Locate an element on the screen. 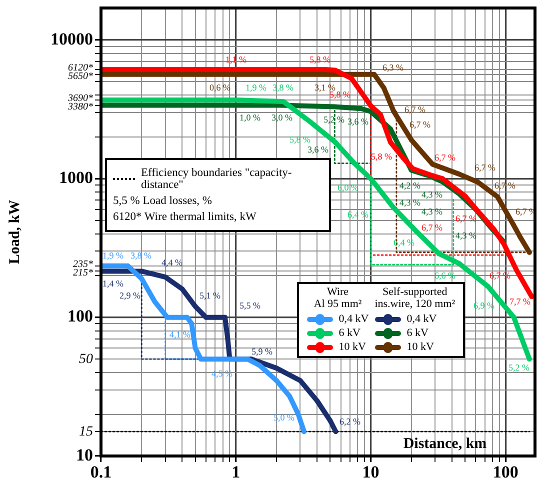 The image size is (540, 484). annotation: Self-supported ins.wire, 120 mm² is located at coordinates (415, 299).